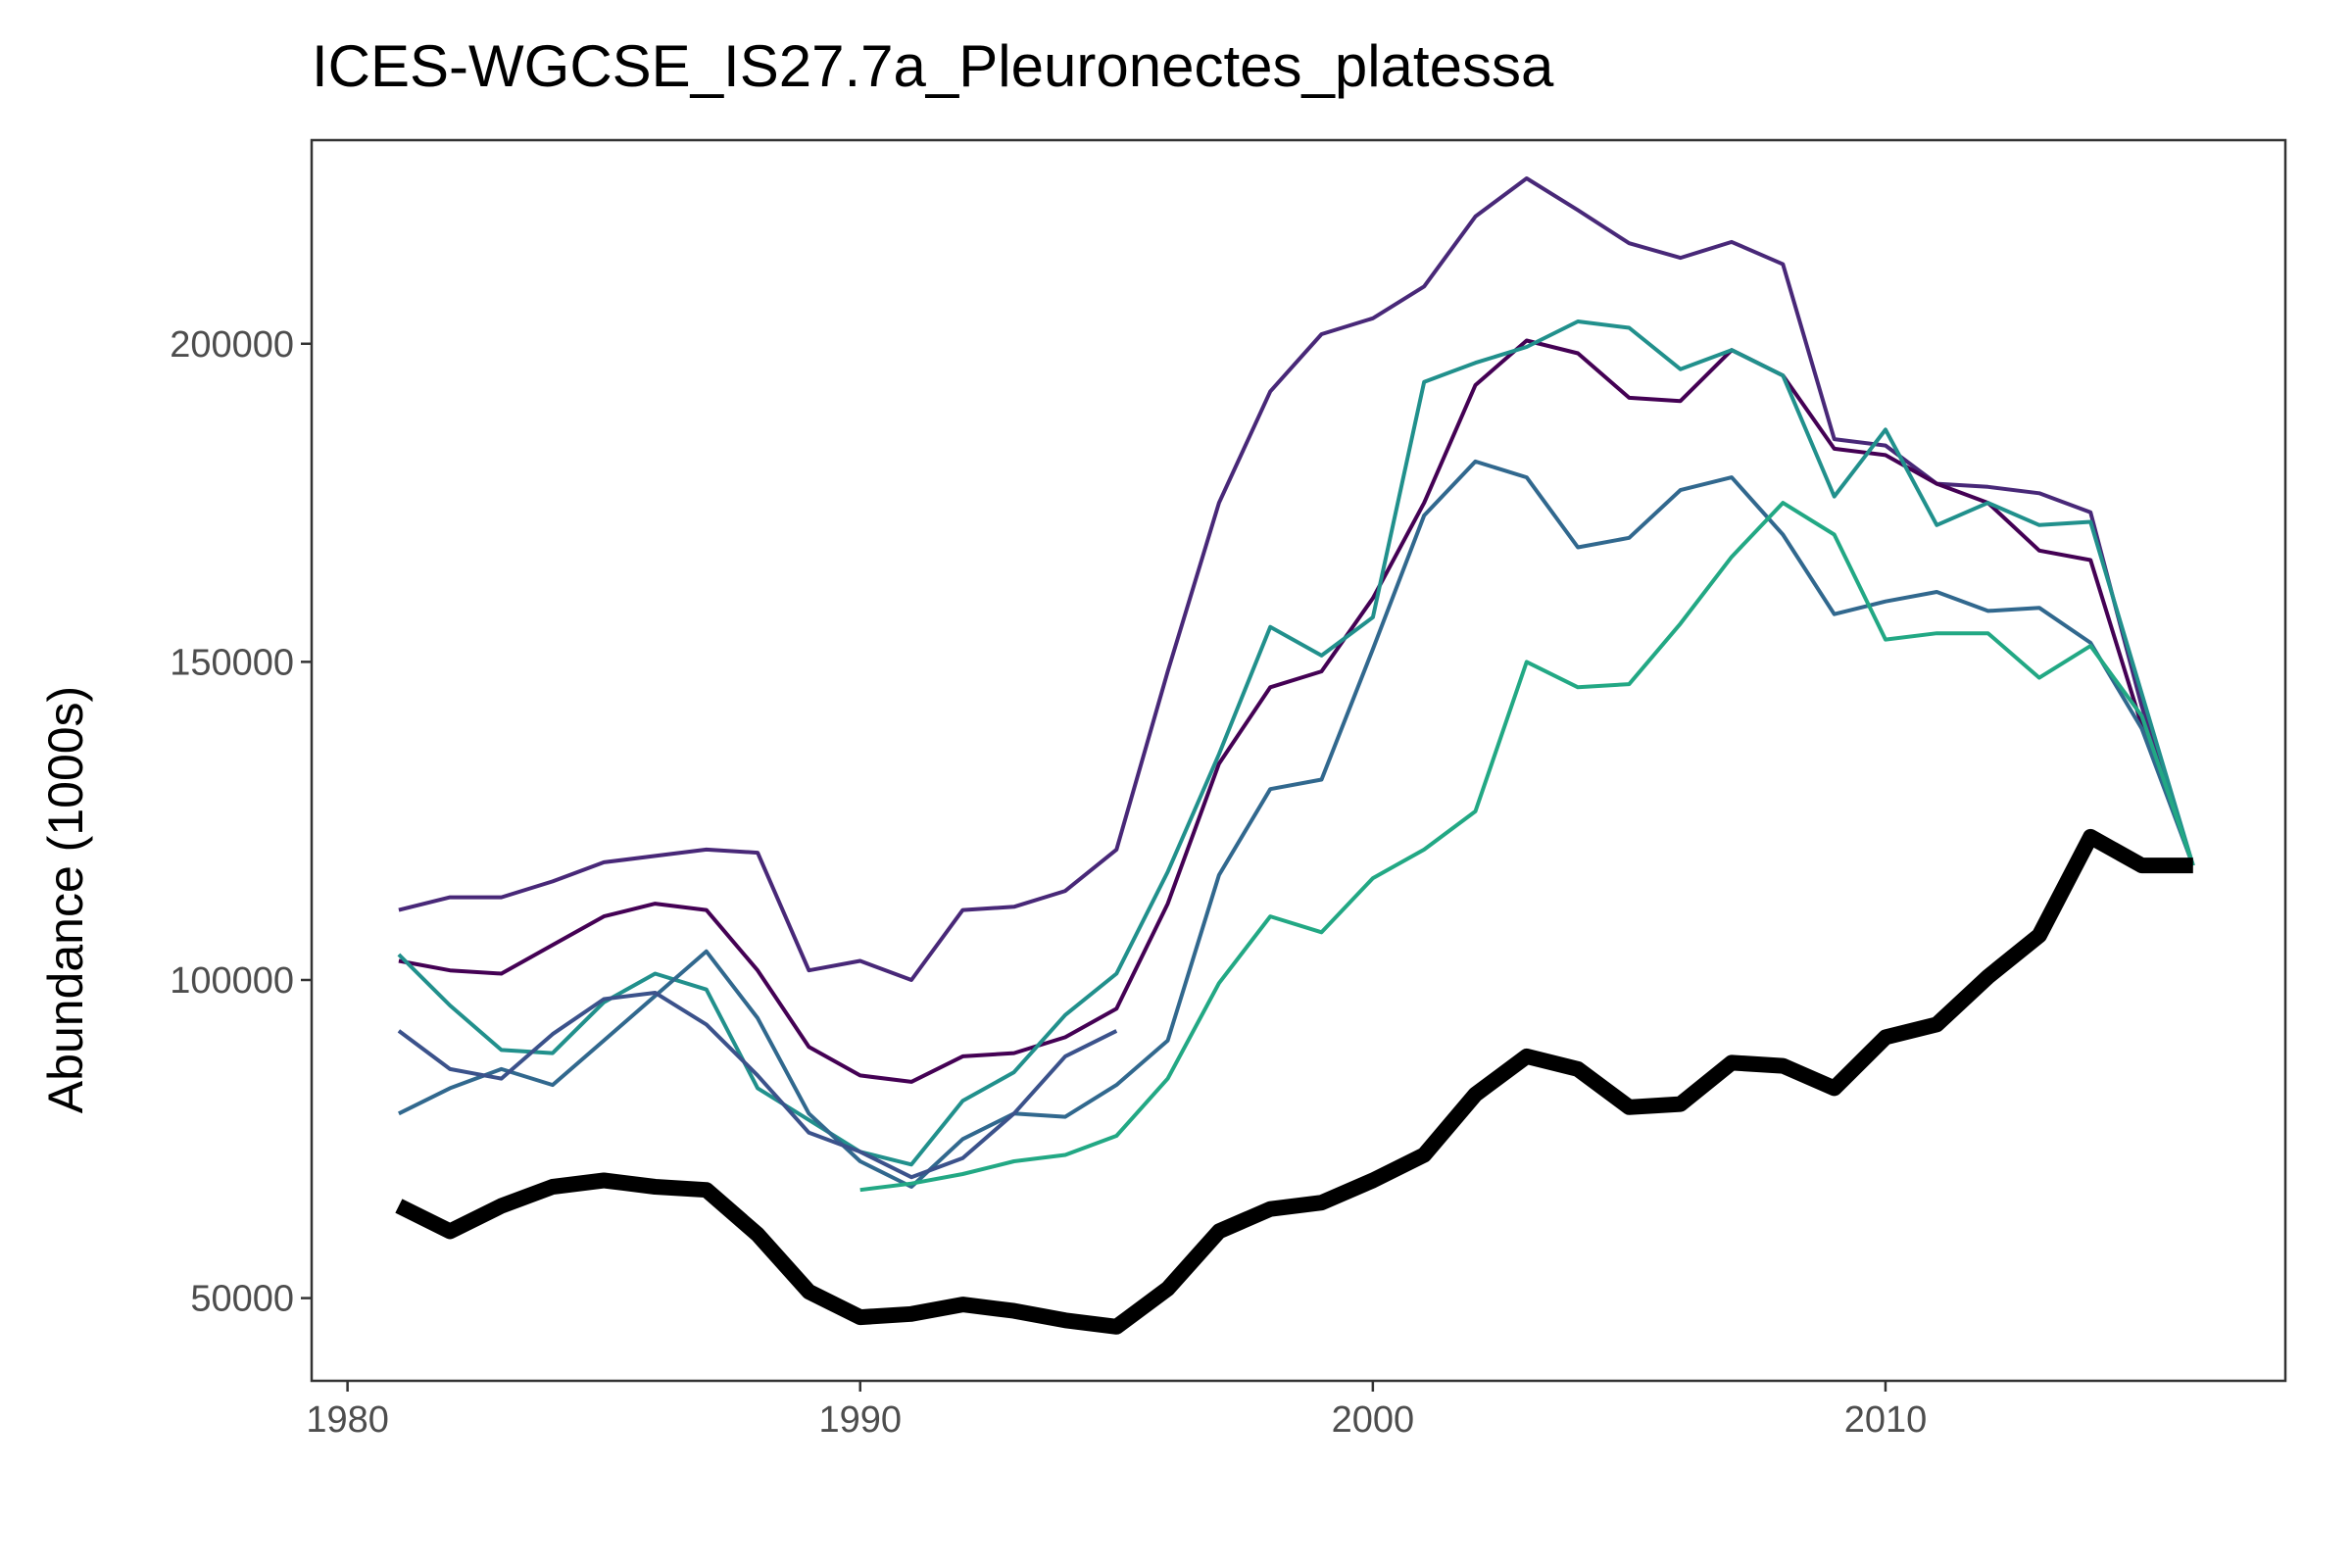 Image resolution: width=2352 pixels, height=1568 pixels. I want to click on y-axis: 50000 100000 150000 200000, so click(241, 822).